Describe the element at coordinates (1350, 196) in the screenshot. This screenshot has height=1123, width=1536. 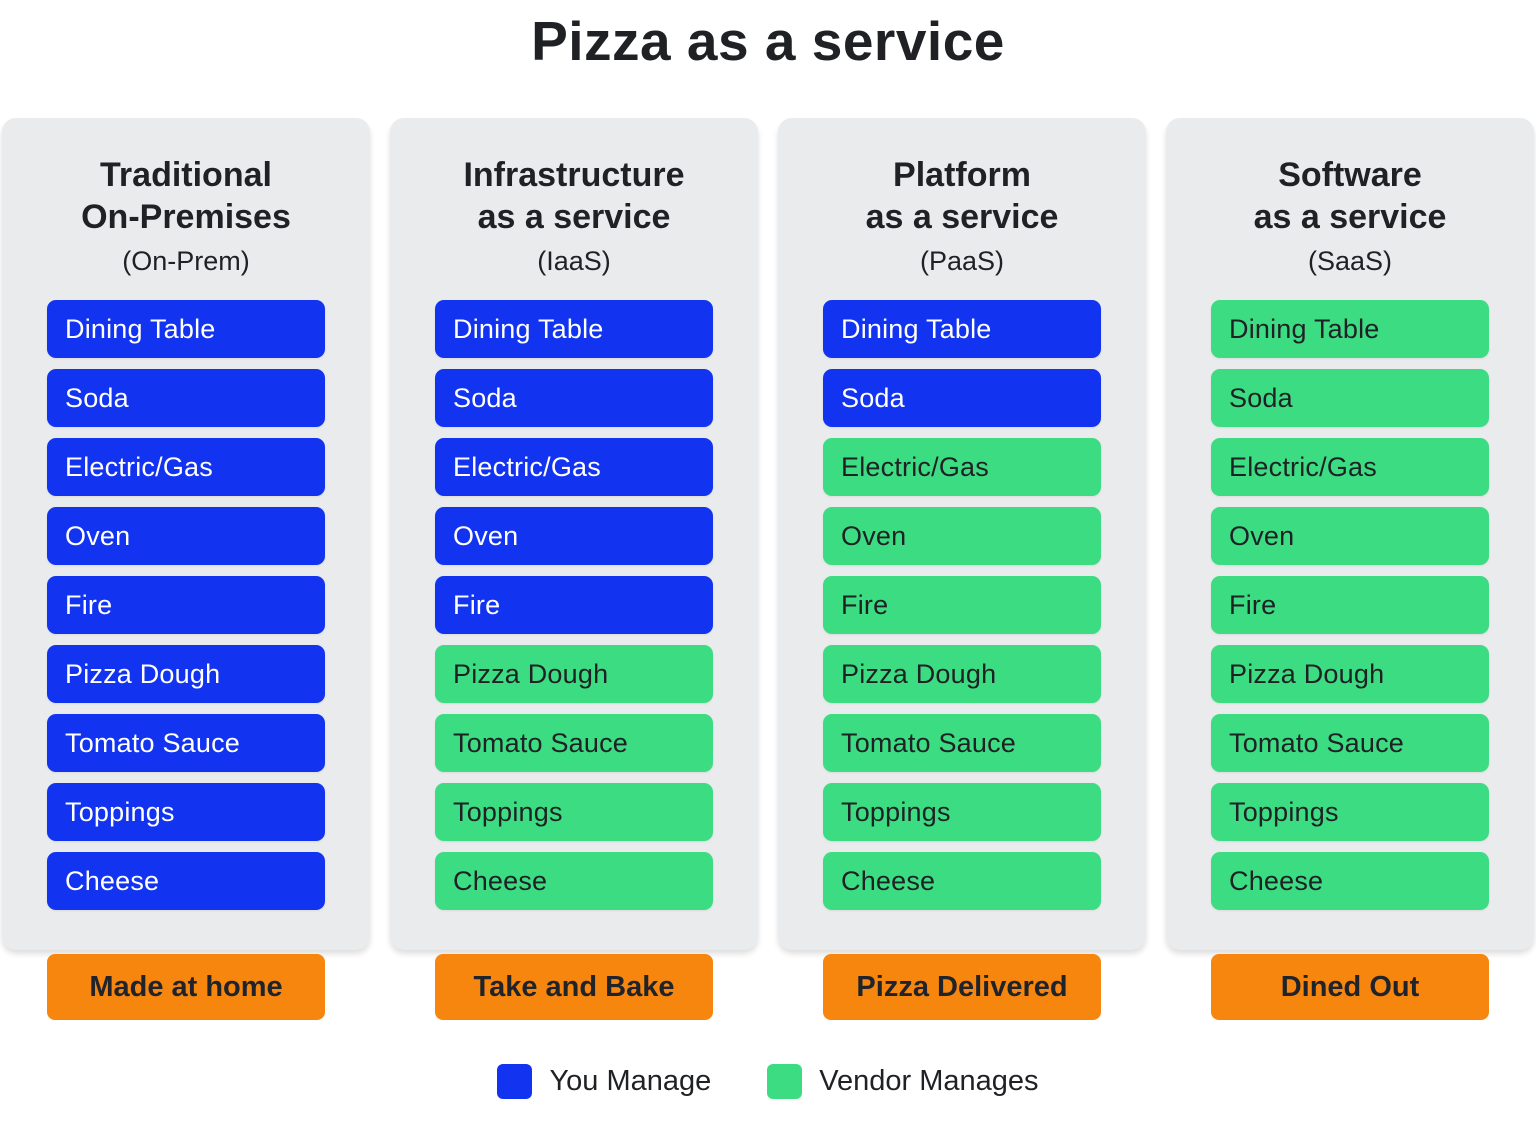
I see `column-heading: Software as a service` at that location.